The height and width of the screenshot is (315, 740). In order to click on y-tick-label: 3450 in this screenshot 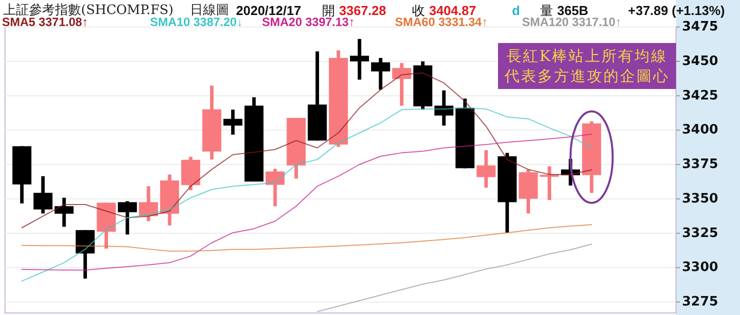, I will do `click(700, 61)`.